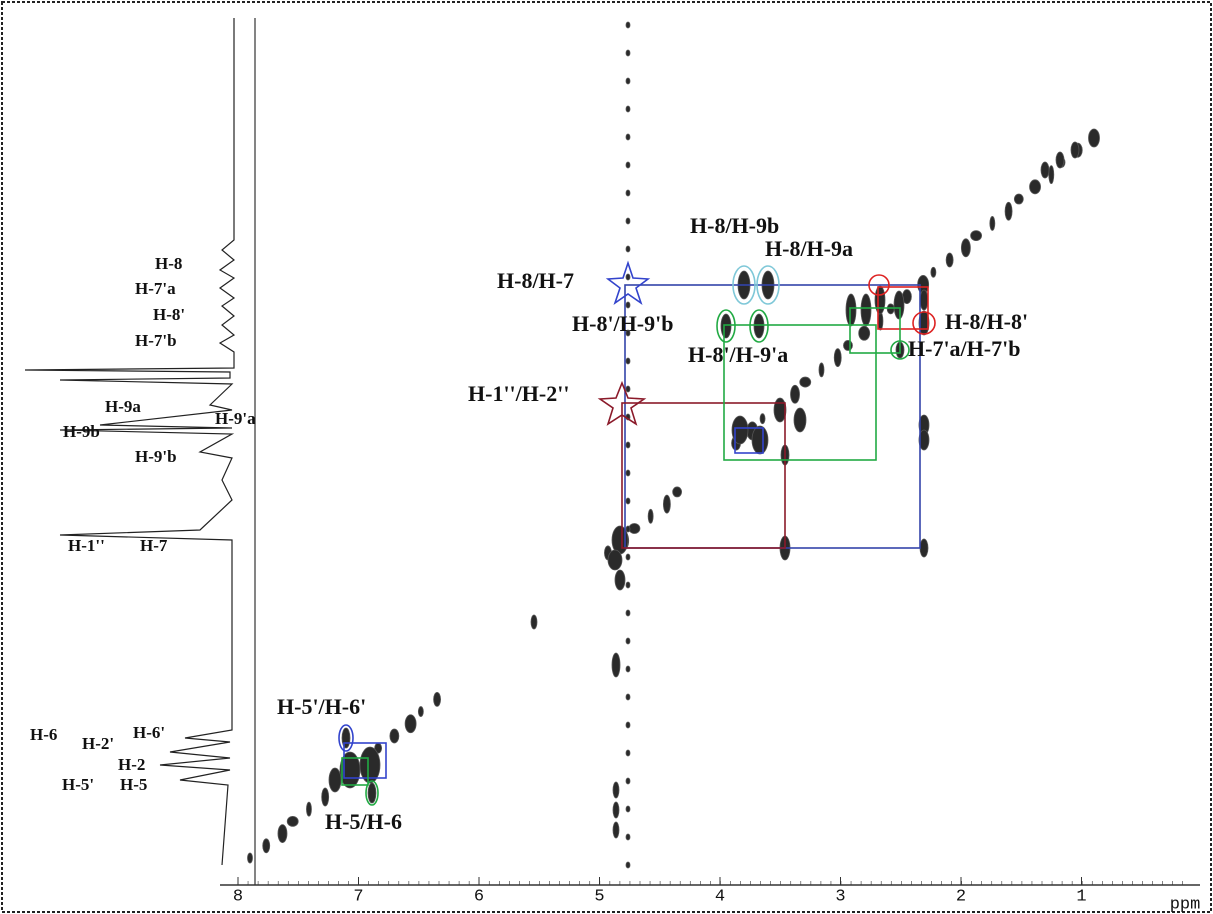  Describe the element at coordinates (1185, 904) in the screenshot. I see `axis-unit: ppm` at that location.